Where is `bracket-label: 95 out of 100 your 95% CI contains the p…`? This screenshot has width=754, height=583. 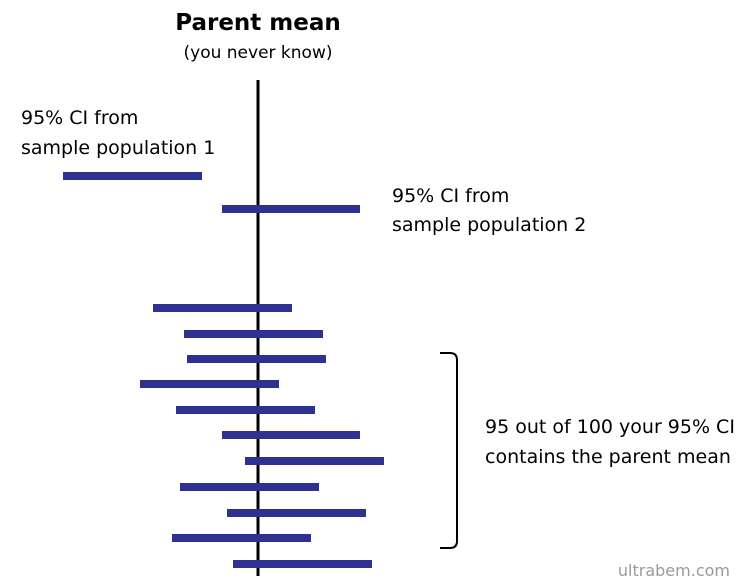
bracket-label: 95 out of 100 your 95% CI contains the p… is located at coordinates (613, 442).